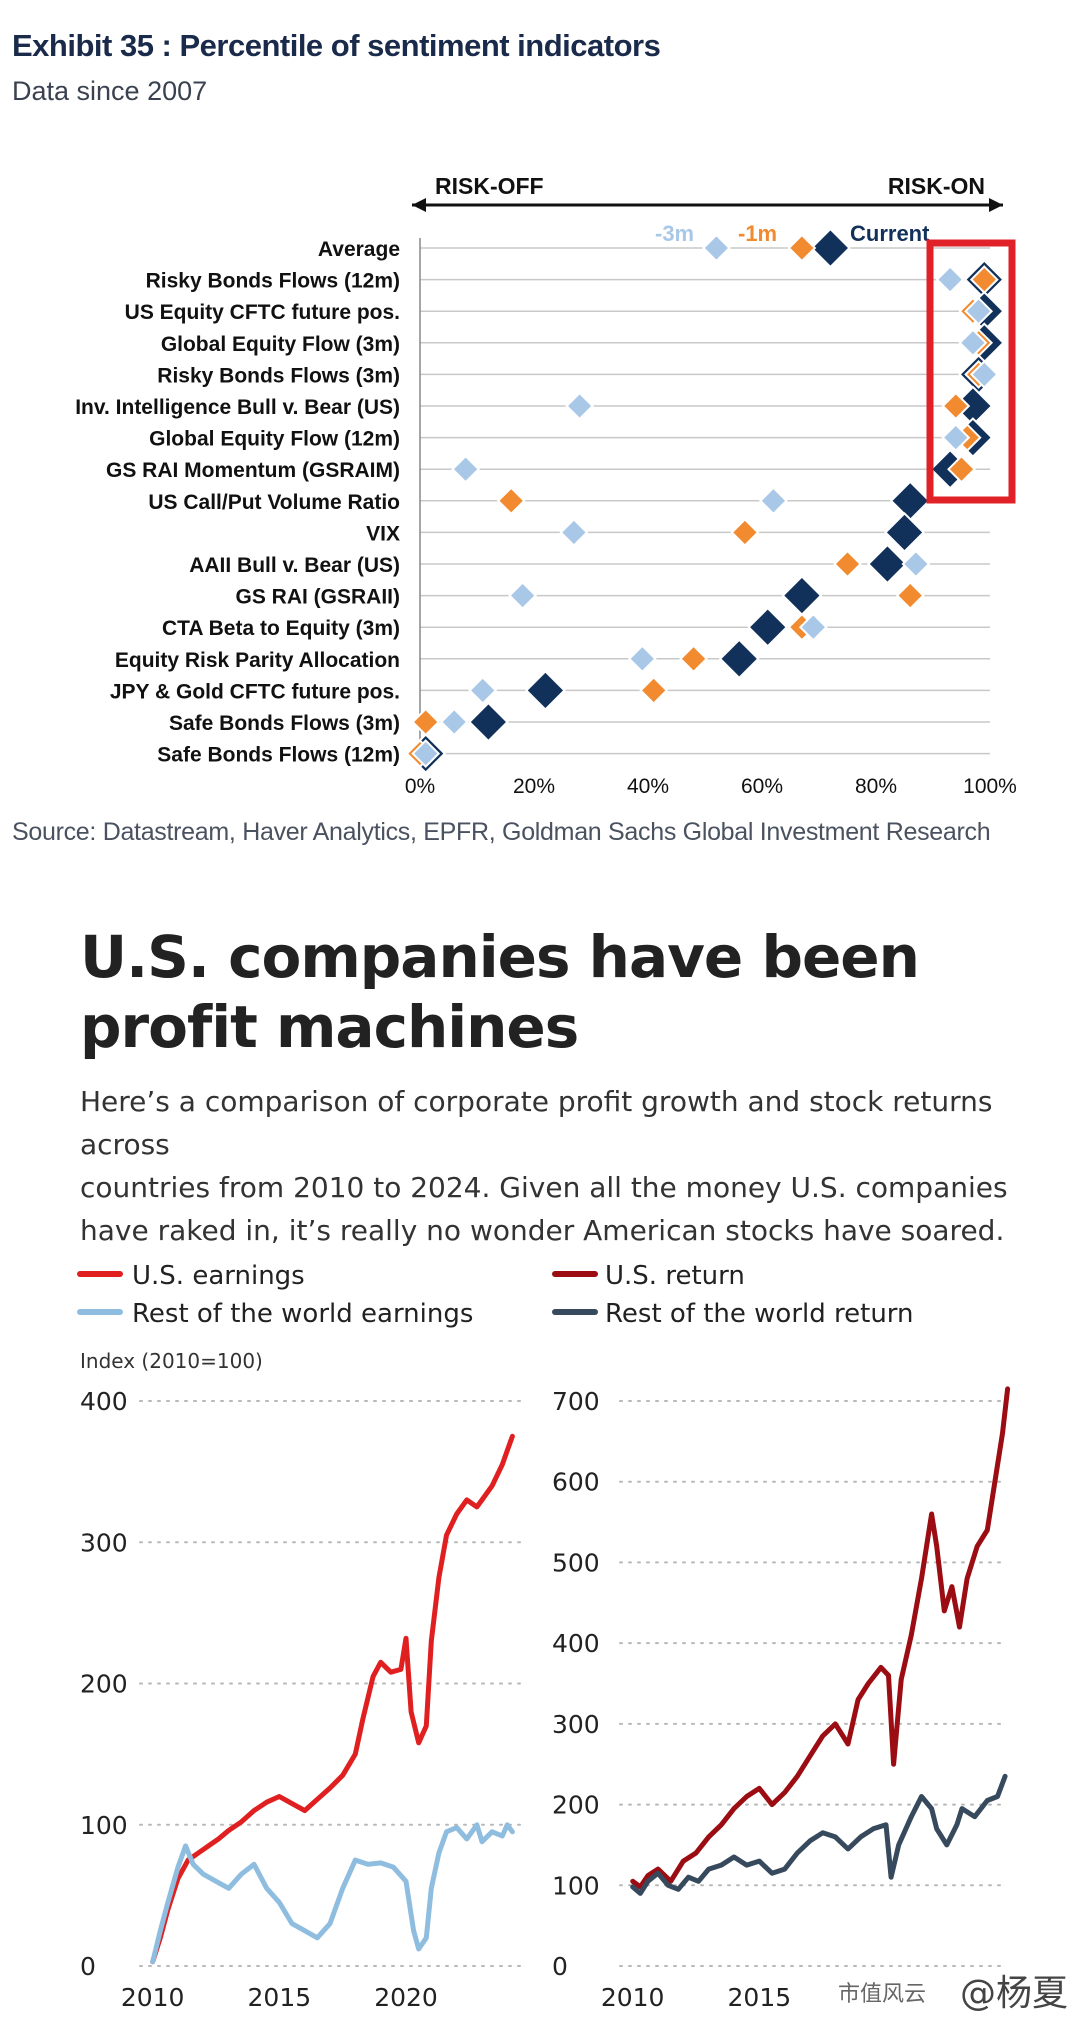 Image resolution: width=1080 pixels, height=2018 pixels. Describe the element at coordinates (294, 565) in the screenshot. I see `row-label-aaii-bull-v-bear-us: AAII Bull v. Bear (US)` at that location.